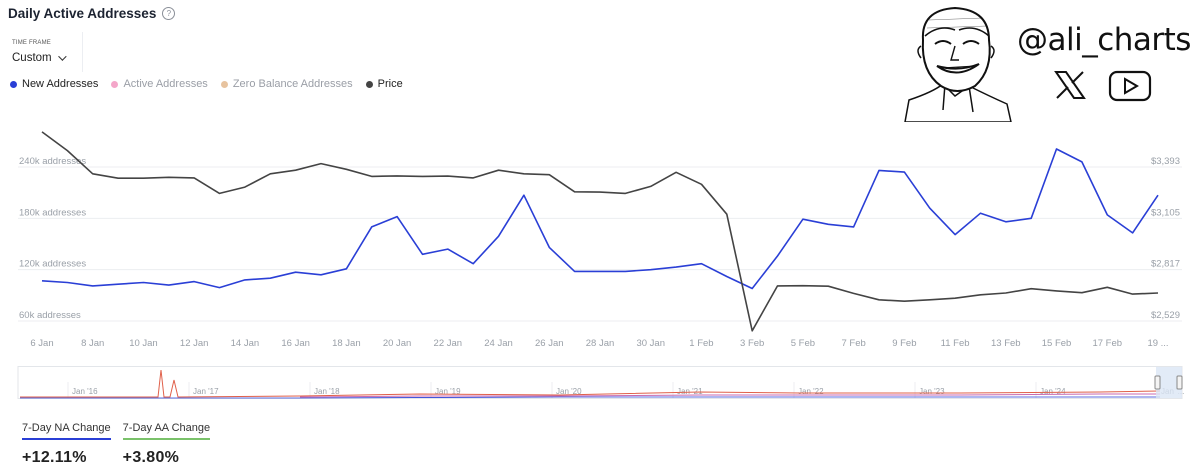  I want to click on x-tick-label: 14 Jan, so click(245, 343).